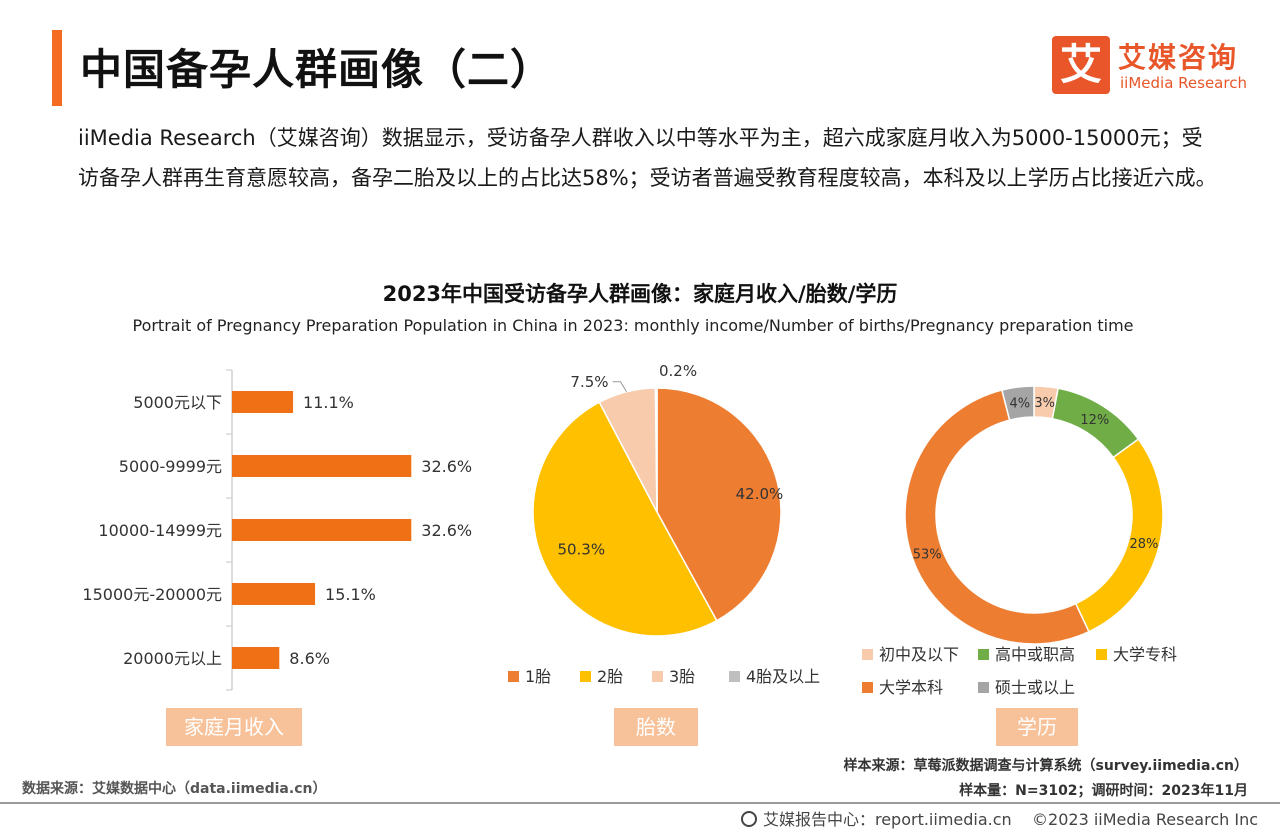 The width and height of the screenshot is (1280, 832). I want to click on births-panel-label: 胎数, so click(656, 727).